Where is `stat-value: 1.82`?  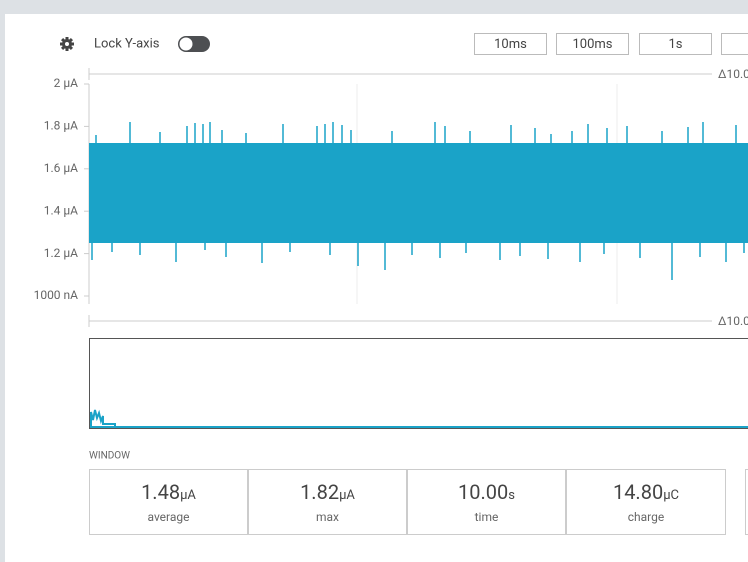 stat-value: 1.82 is located at coordinates (320, 492).